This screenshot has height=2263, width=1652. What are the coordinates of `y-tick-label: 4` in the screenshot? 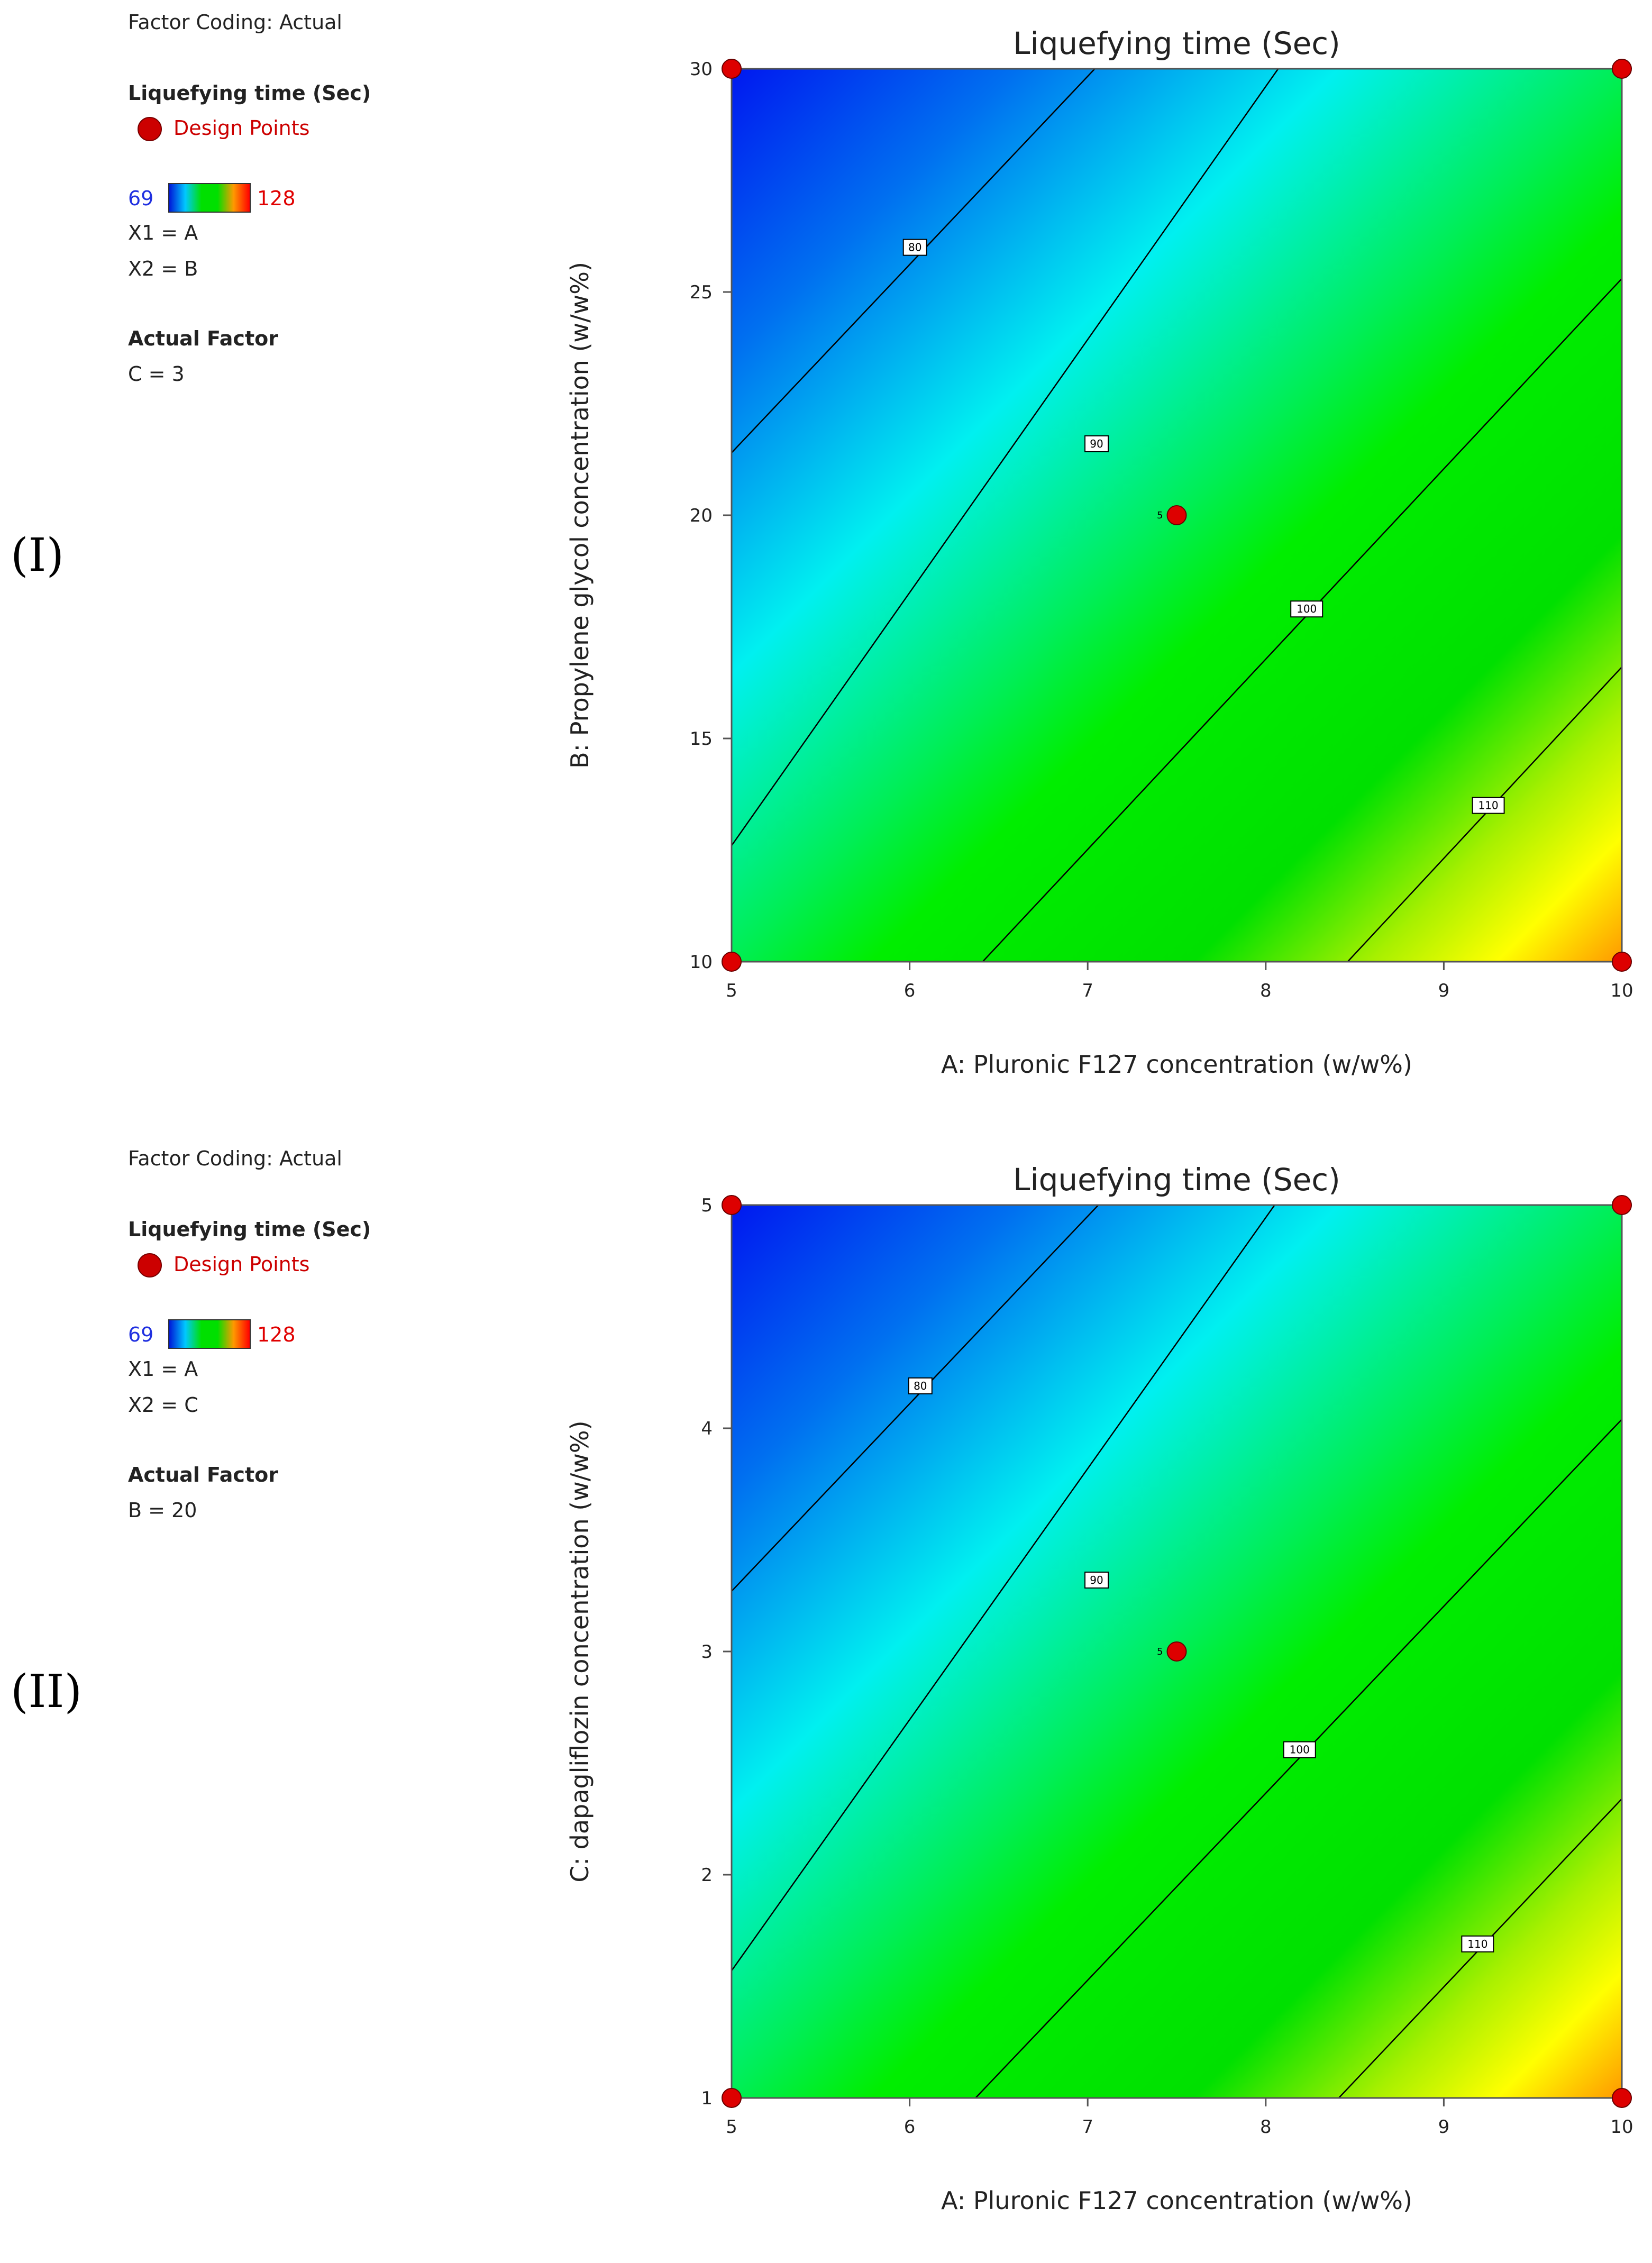 It's located at (707, 1428).